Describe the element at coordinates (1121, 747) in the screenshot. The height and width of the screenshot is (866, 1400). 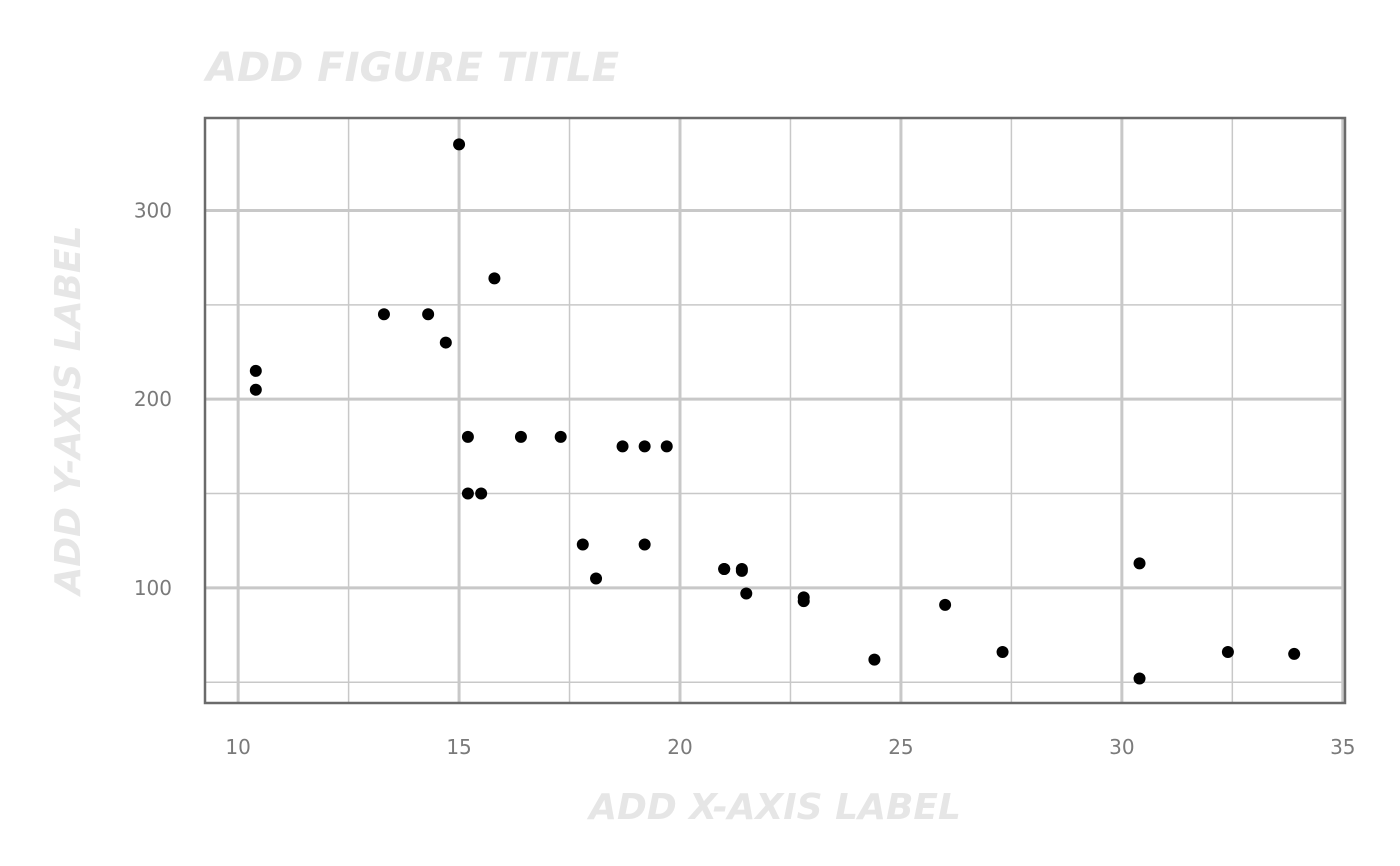
I see `x-tick-label: 30` at that location.